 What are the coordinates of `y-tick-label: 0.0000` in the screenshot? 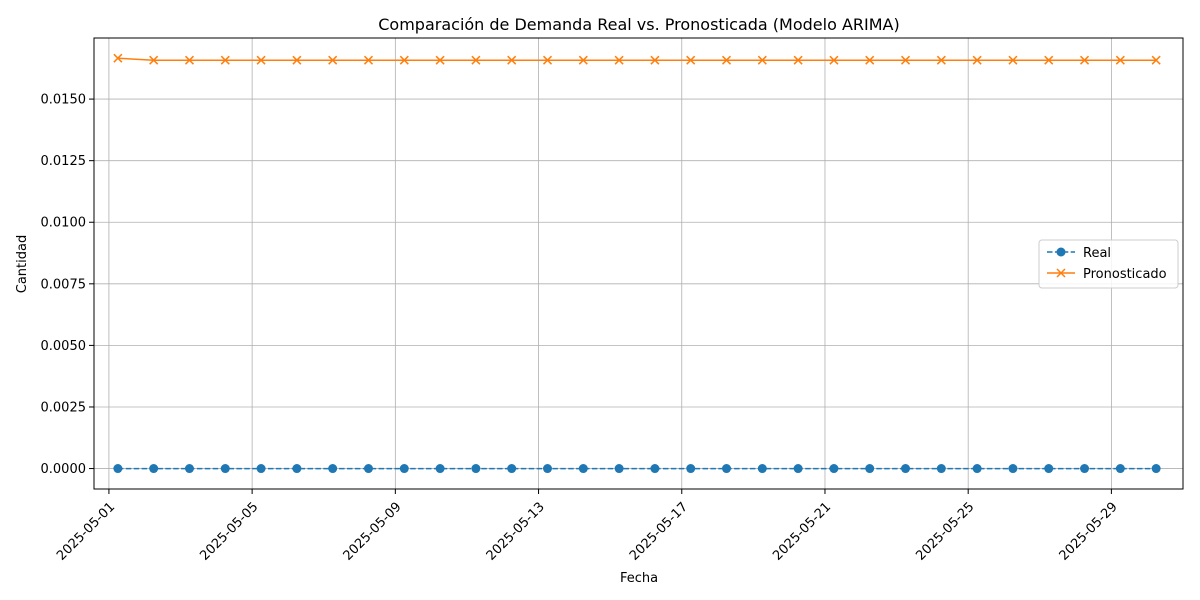 It's located at (64, 469).